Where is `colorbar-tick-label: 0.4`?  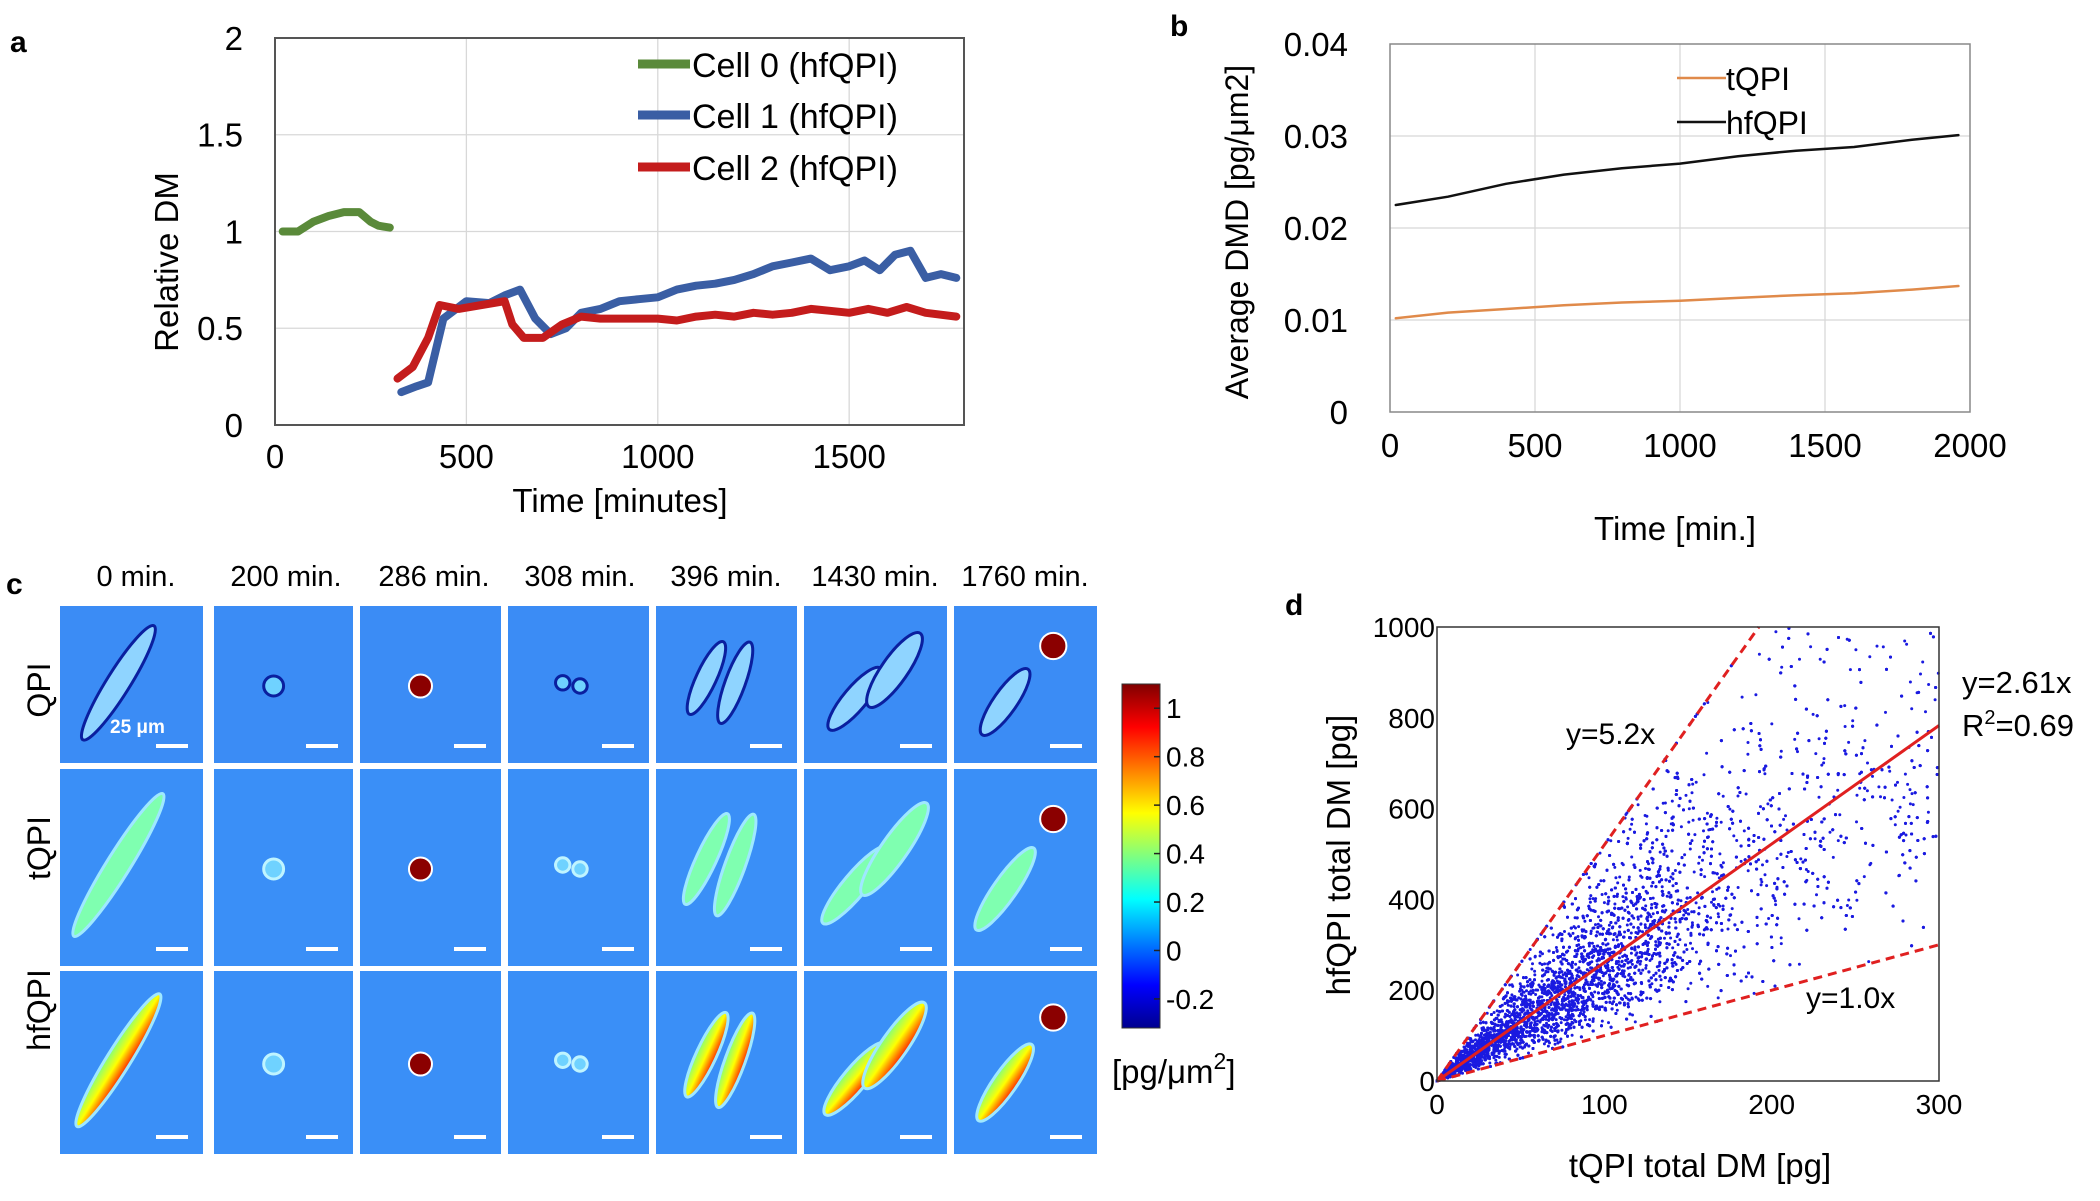 colorbar-tick-label: 0.4 is located at coordinates (1185, 854).